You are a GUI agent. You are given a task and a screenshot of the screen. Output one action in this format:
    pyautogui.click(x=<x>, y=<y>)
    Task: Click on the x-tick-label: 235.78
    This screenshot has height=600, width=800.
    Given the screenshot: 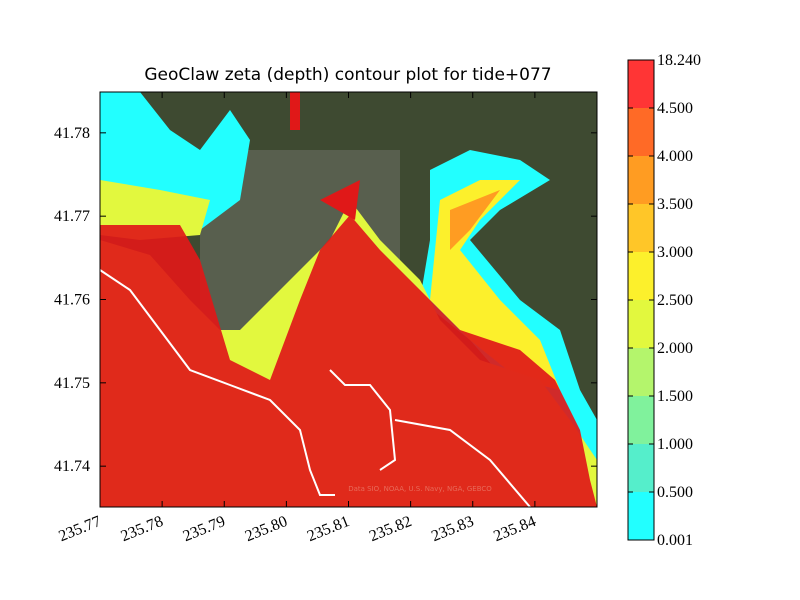 What is the action you would take?
    pyautogui.click(x=141, y=529)
    